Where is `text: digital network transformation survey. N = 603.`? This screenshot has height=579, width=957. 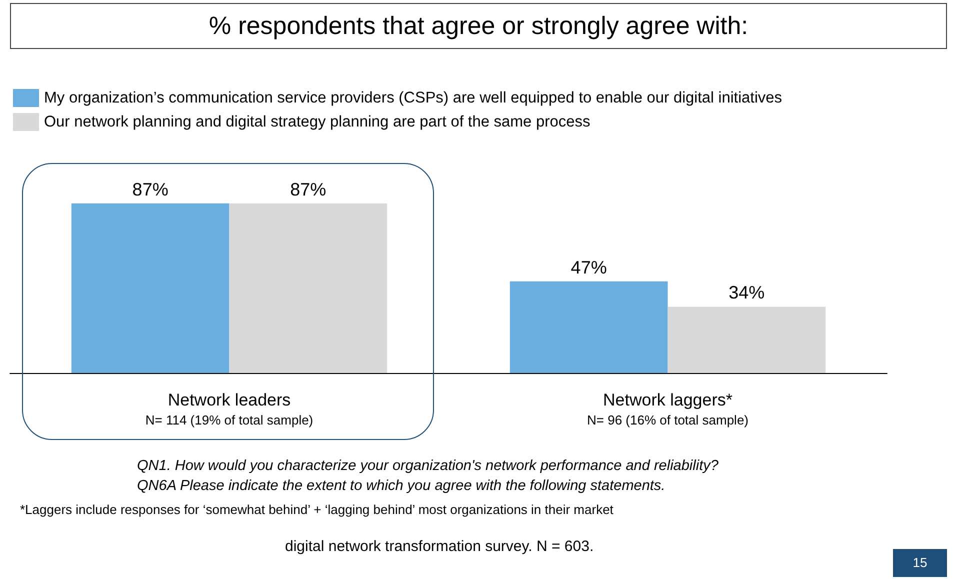 text: digital network transformation survey. N = 603. is located at coordinates (439, 546).